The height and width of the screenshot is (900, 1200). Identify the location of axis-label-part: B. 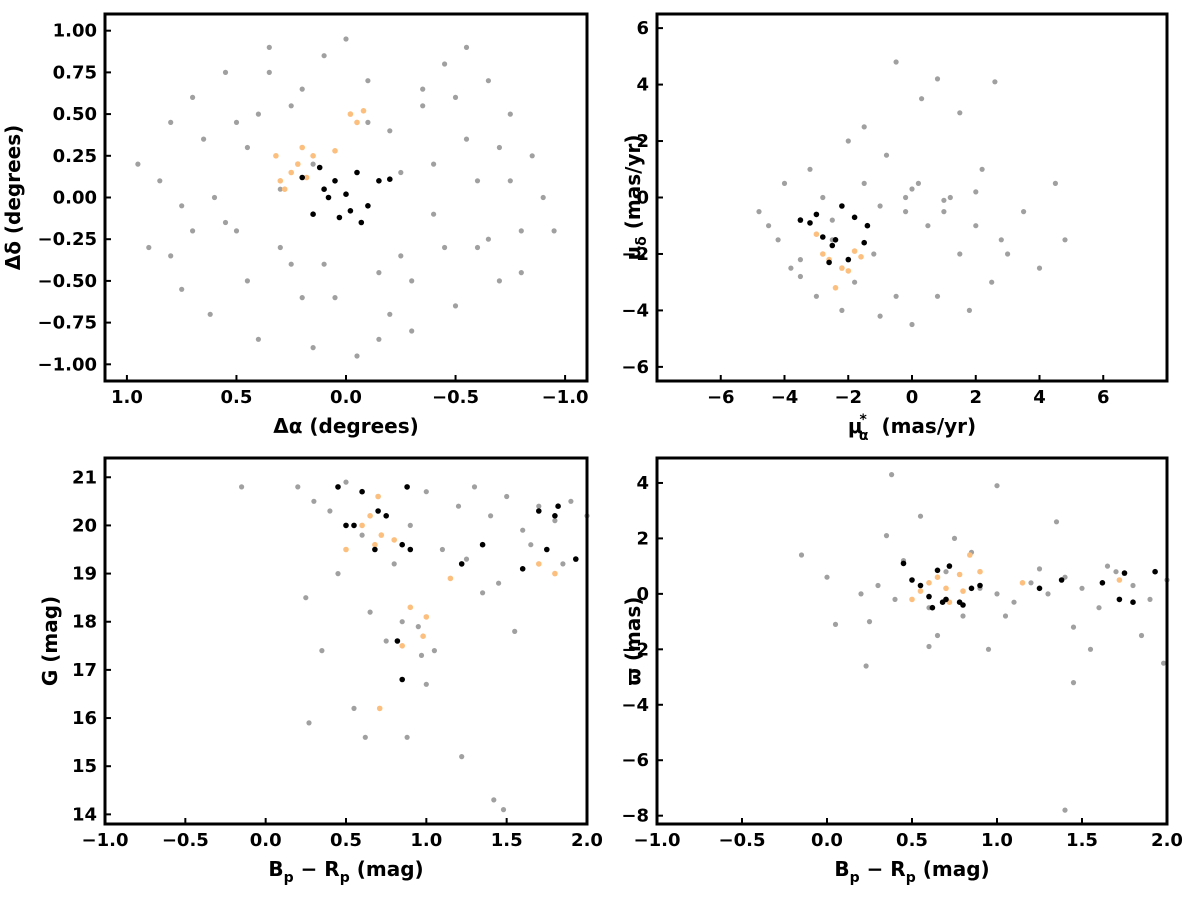
(841, 869).